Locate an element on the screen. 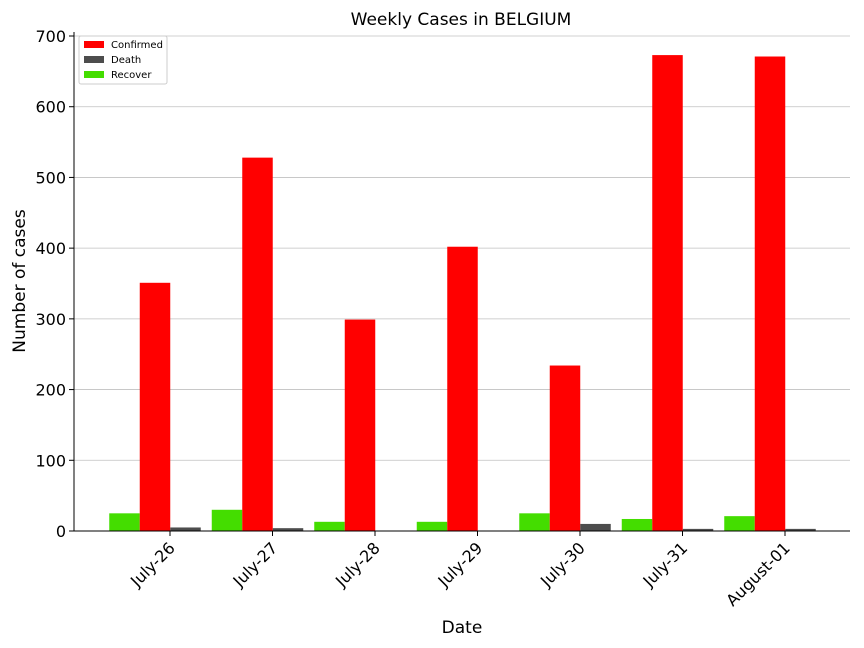 The width and height of the screenshot is (864, 648). x-tick-label: July-29 is located at coordinates (460, 564).